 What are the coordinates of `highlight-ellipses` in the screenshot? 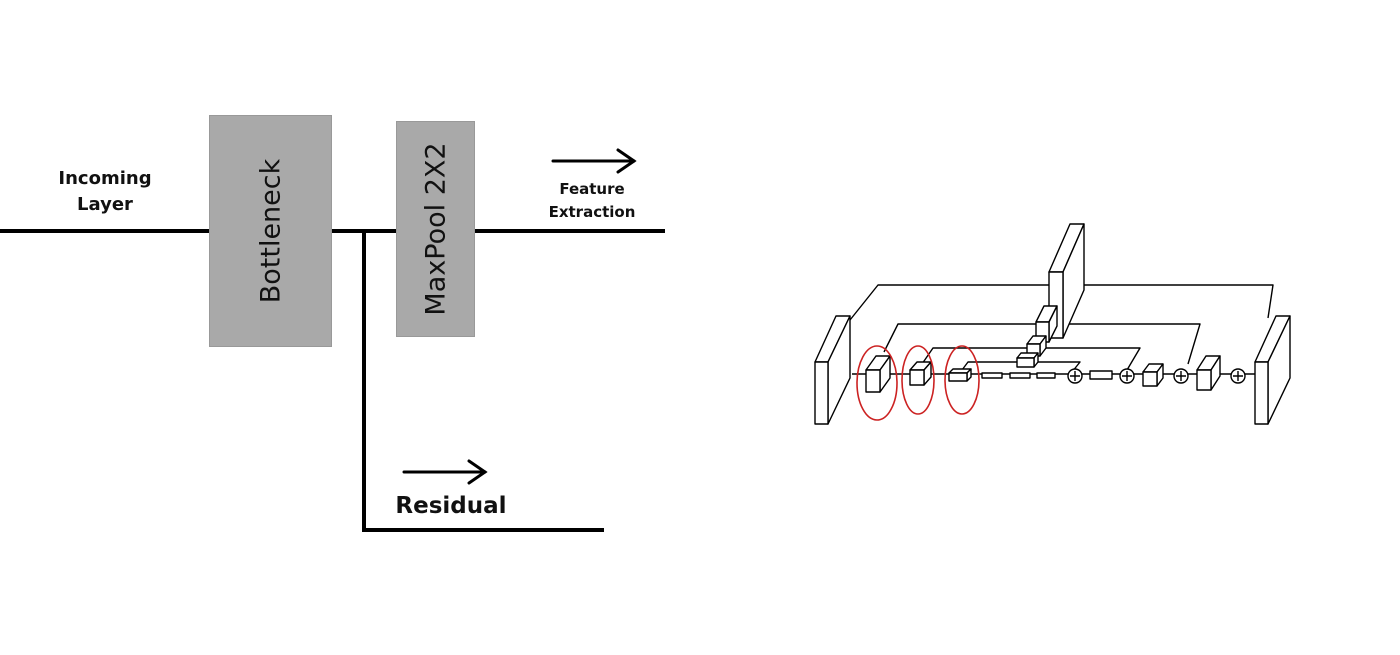 It's located at (918, 383).